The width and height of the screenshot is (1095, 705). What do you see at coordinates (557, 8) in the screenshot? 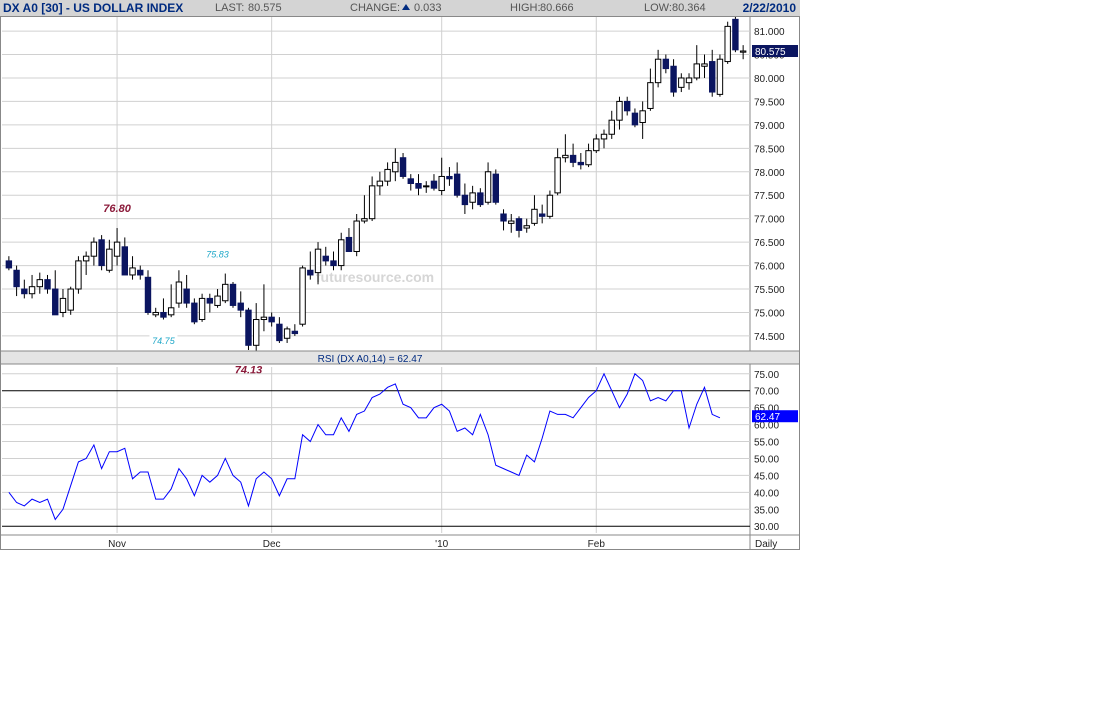
I see `high-value: 80.666` at bounding box center [557, 8].